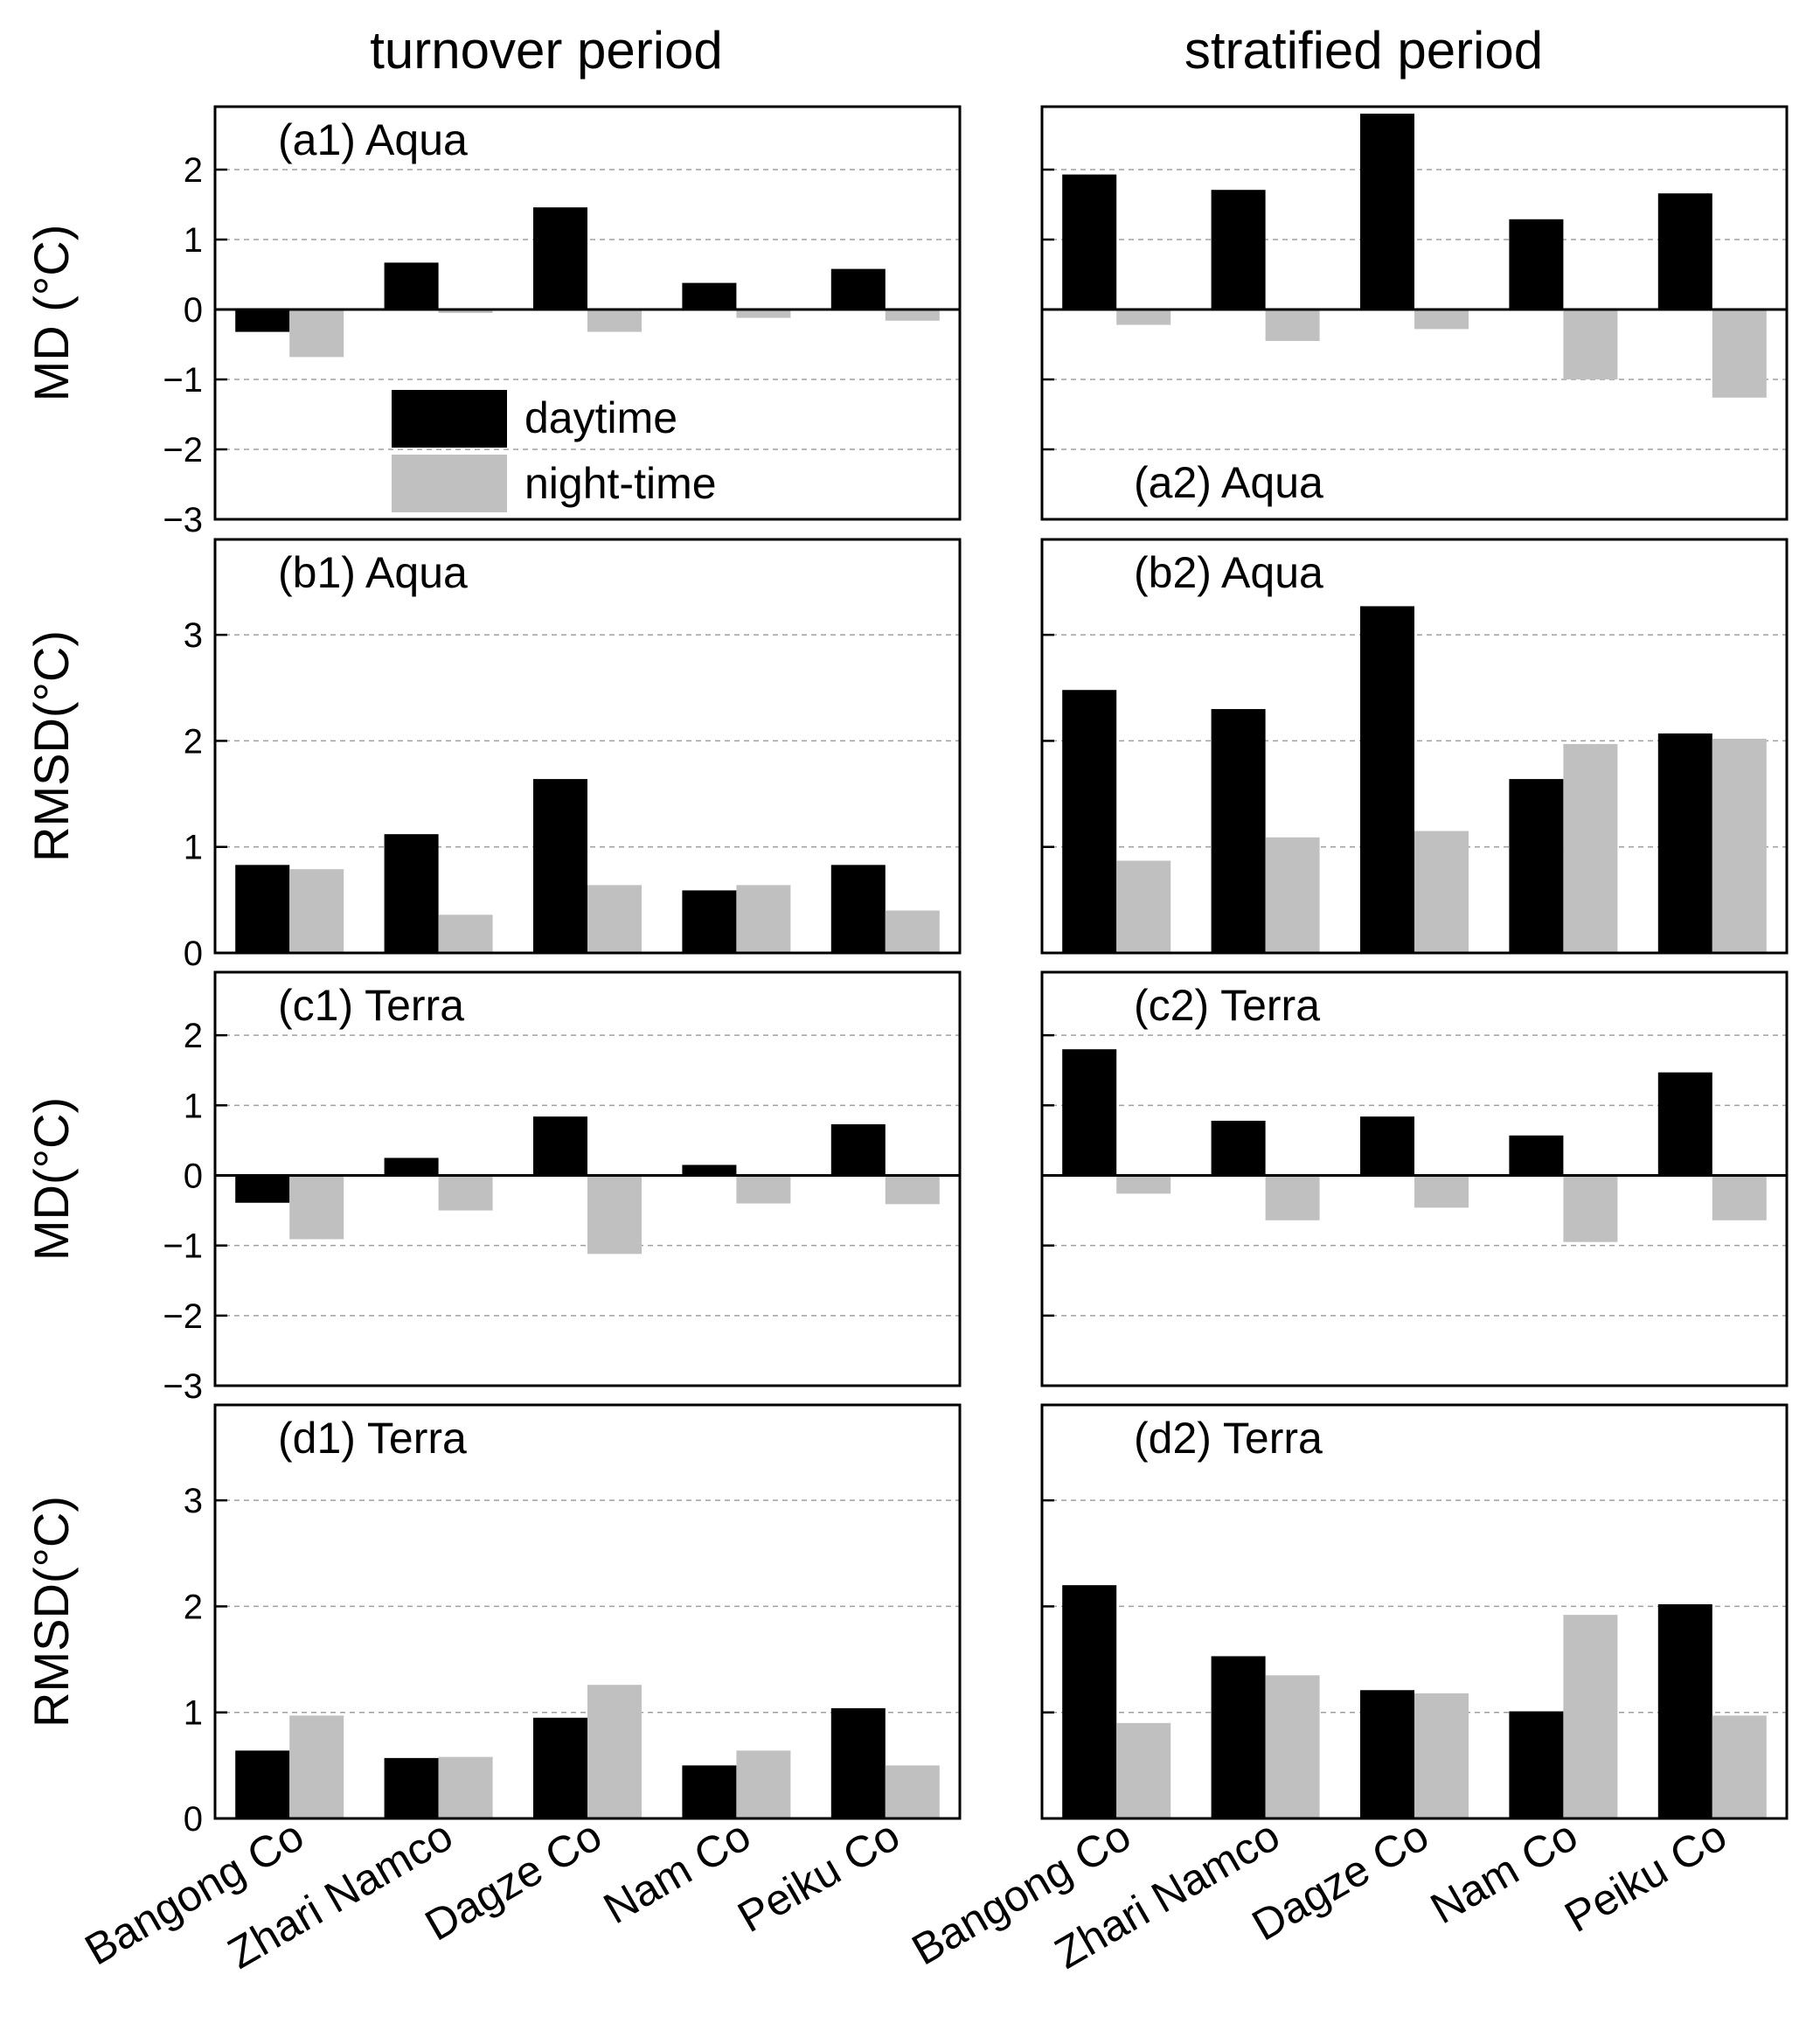  I want to click on panel-c2: (c2) Terra, so click(1414, 1178).